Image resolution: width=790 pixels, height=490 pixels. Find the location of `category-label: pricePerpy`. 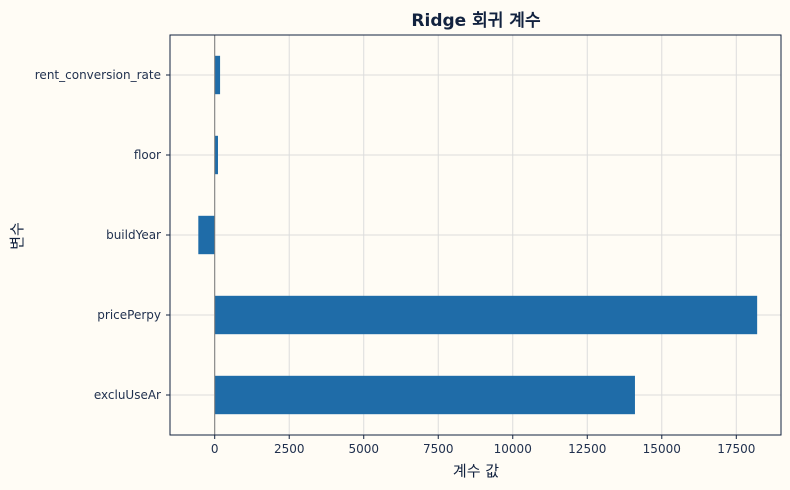

category-label: pricePerpy is located at coordinates (129, 315).